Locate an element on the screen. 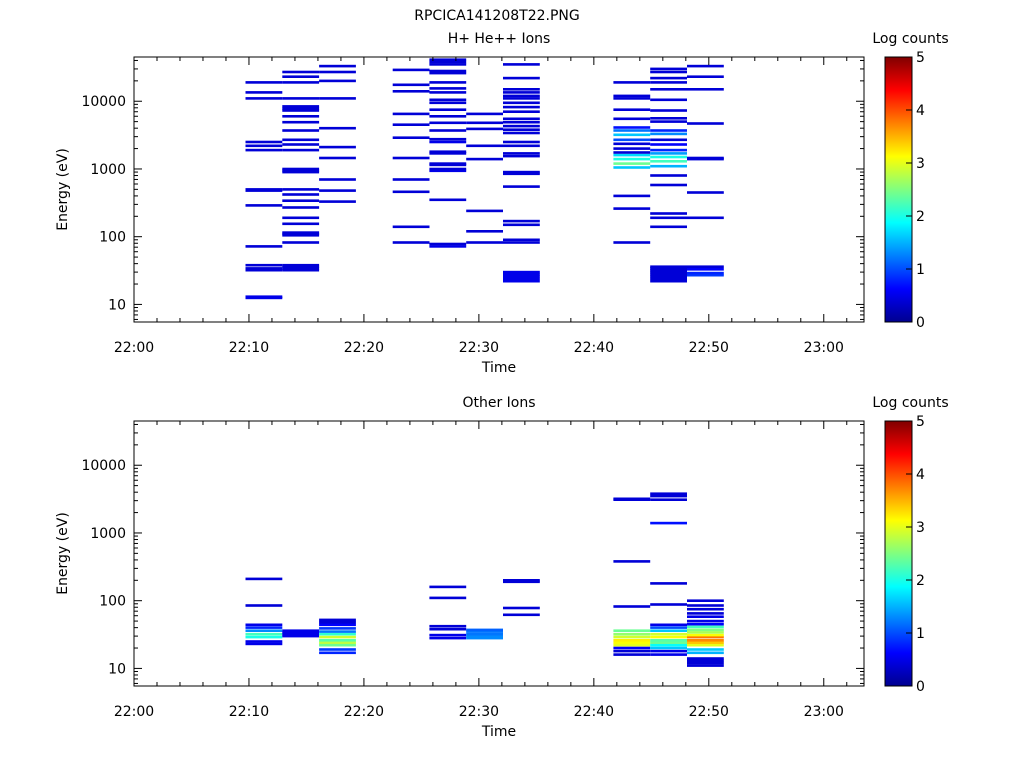 The image size is (1024, 768). panel-title: Other Ions is located at coordinates (498, 403).